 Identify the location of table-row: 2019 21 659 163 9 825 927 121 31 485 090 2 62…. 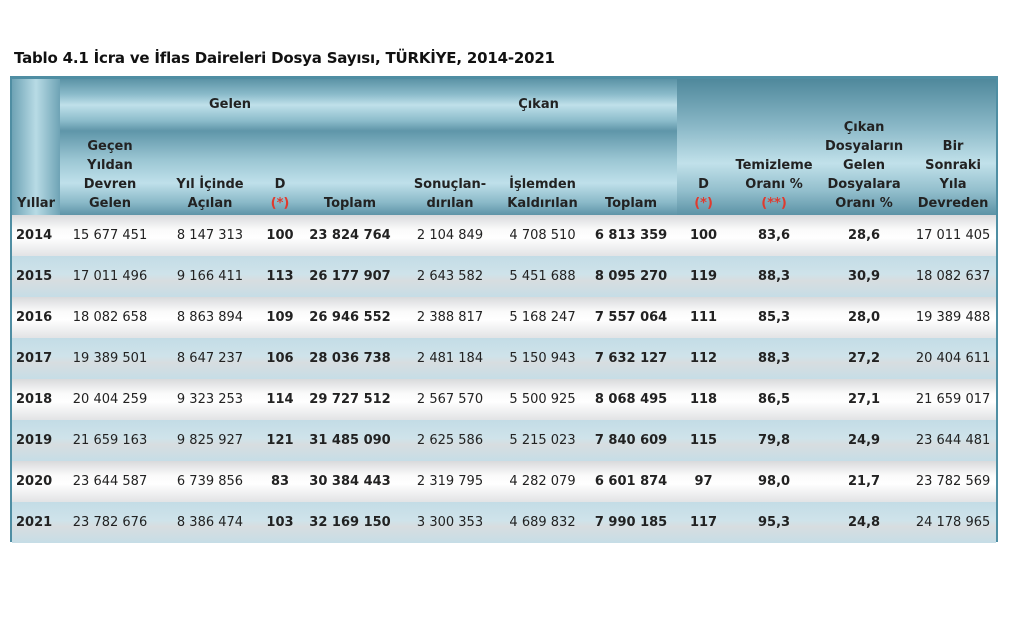
(504, 440).